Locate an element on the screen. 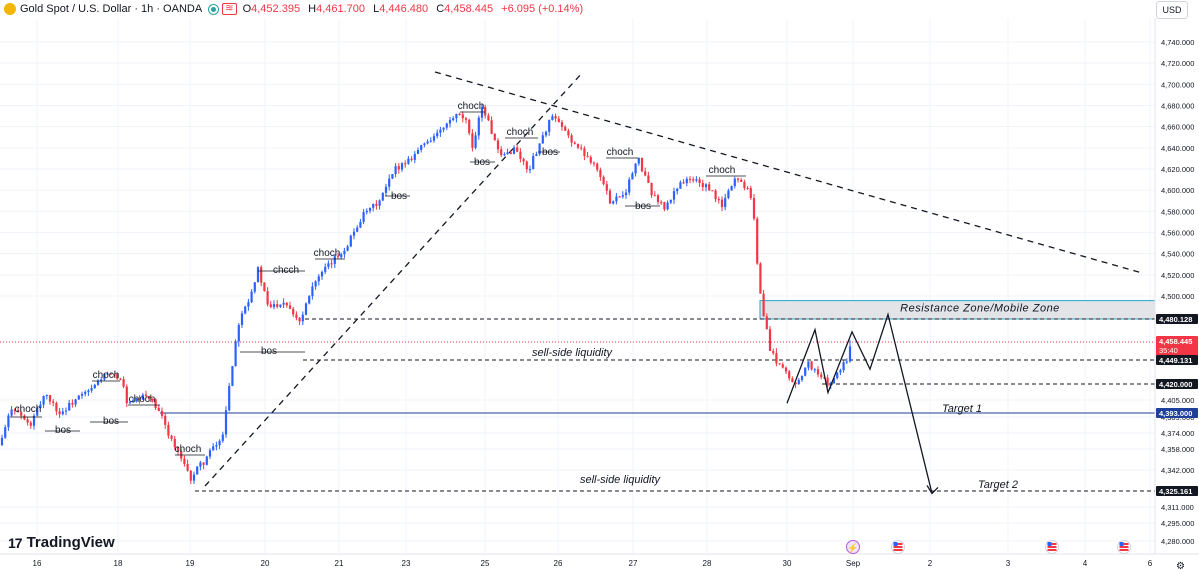 This screenshot has width=1199, height=574. tradingview-logo: 17 TradingView is located at coordinates (61, 542).